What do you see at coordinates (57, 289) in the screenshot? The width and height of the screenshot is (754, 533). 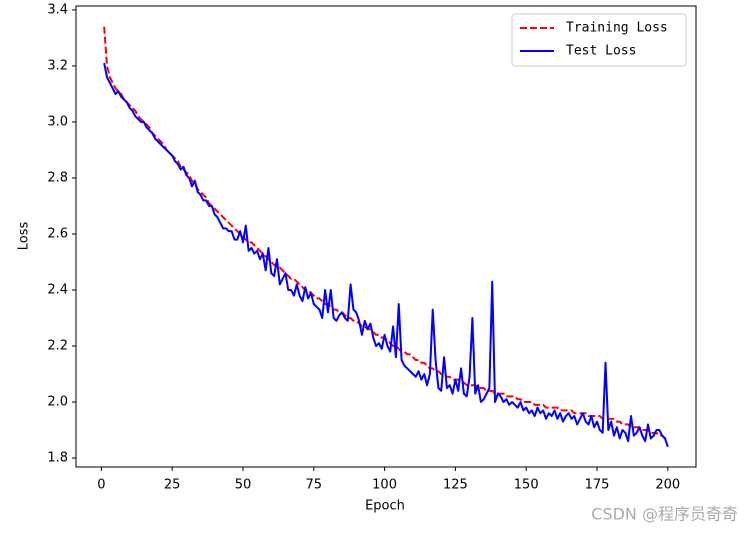 I see `y-tick-label: 2.4` at bounding box center [57, 289].